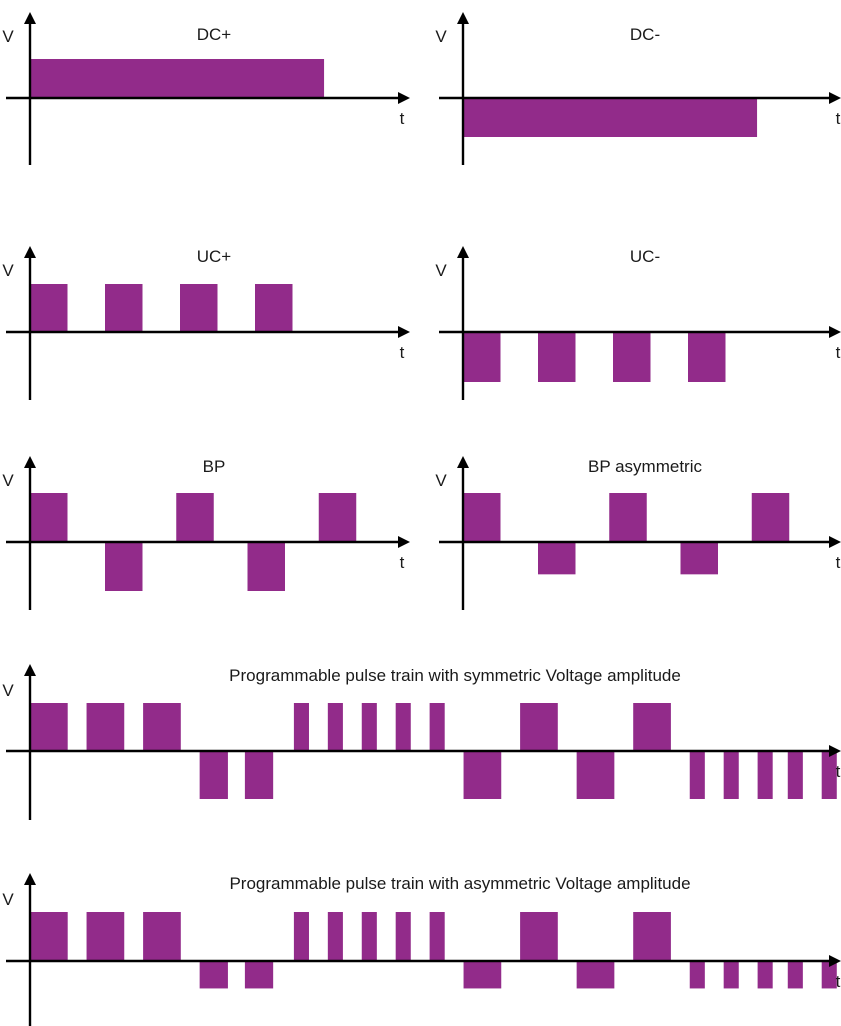  Describe the element at coordinates (214, 256) in the screenshot. I see `panel-title: UC+` at that location.